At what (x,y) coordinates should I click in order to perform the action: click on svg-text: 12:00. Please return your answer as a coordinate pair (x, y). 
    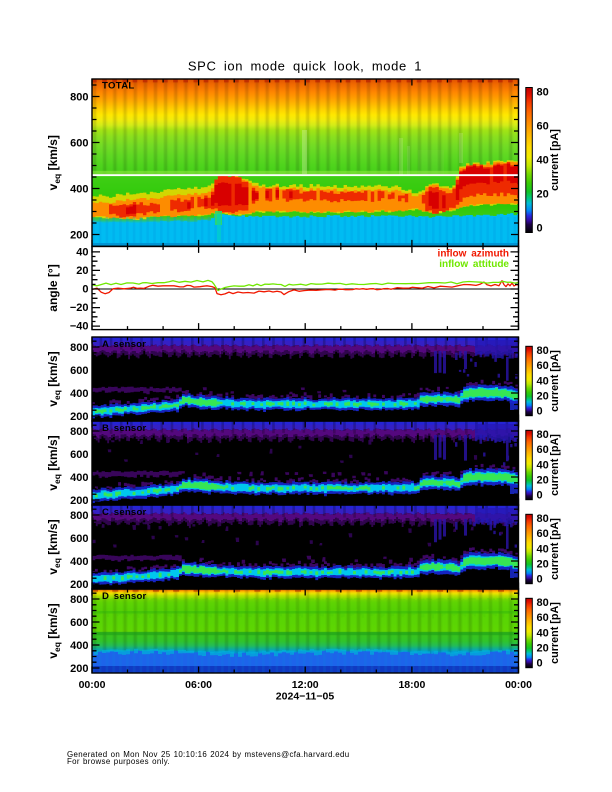
    Looking at the image, I should click on (305, 685).